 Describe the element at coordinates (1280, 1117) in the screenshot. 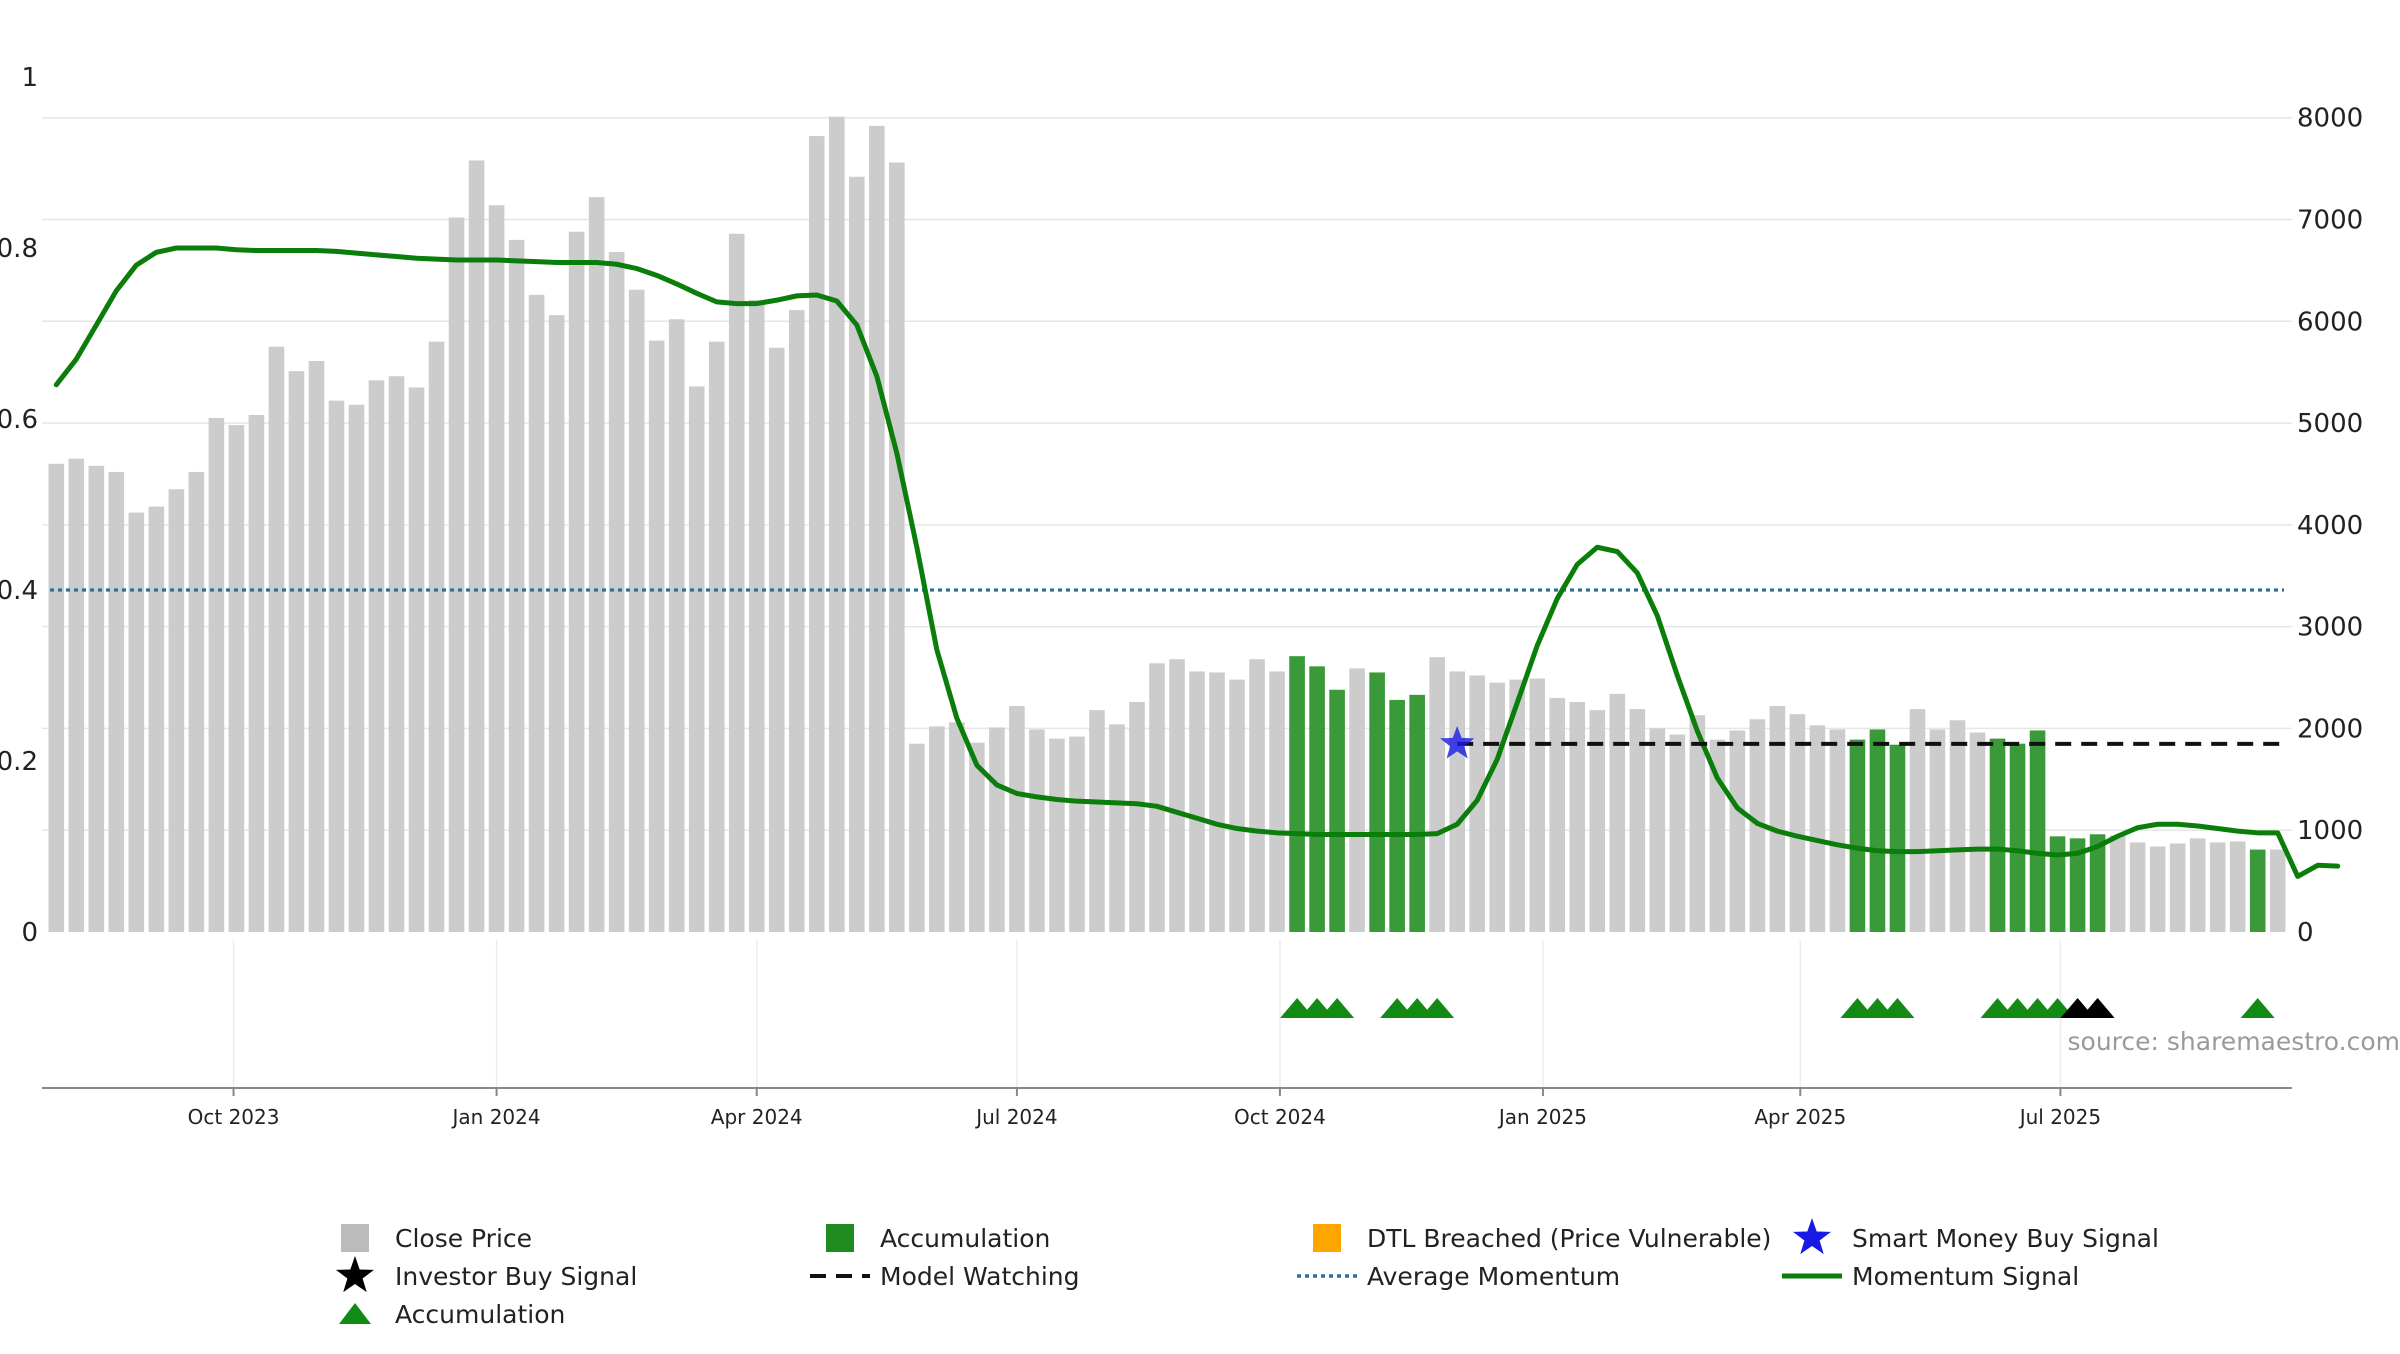

I see `x-axis-tick-label: Oct 2024` at that location.